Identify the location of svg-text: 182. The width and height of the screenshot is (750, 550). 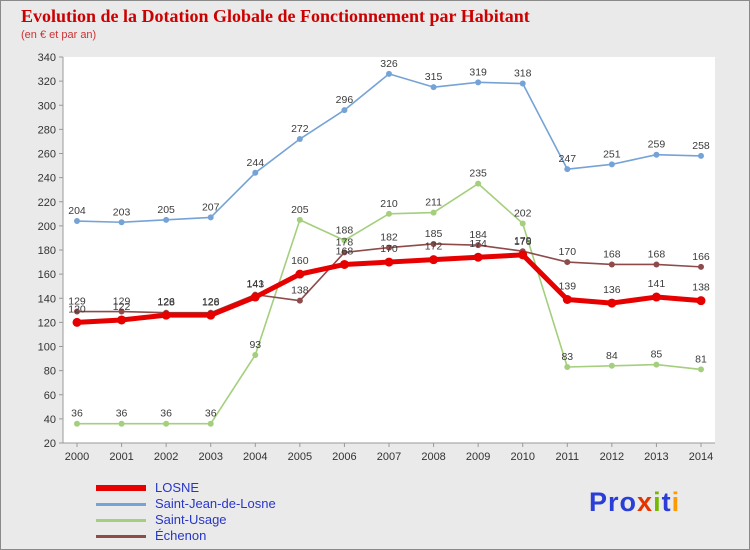
(389, 238).